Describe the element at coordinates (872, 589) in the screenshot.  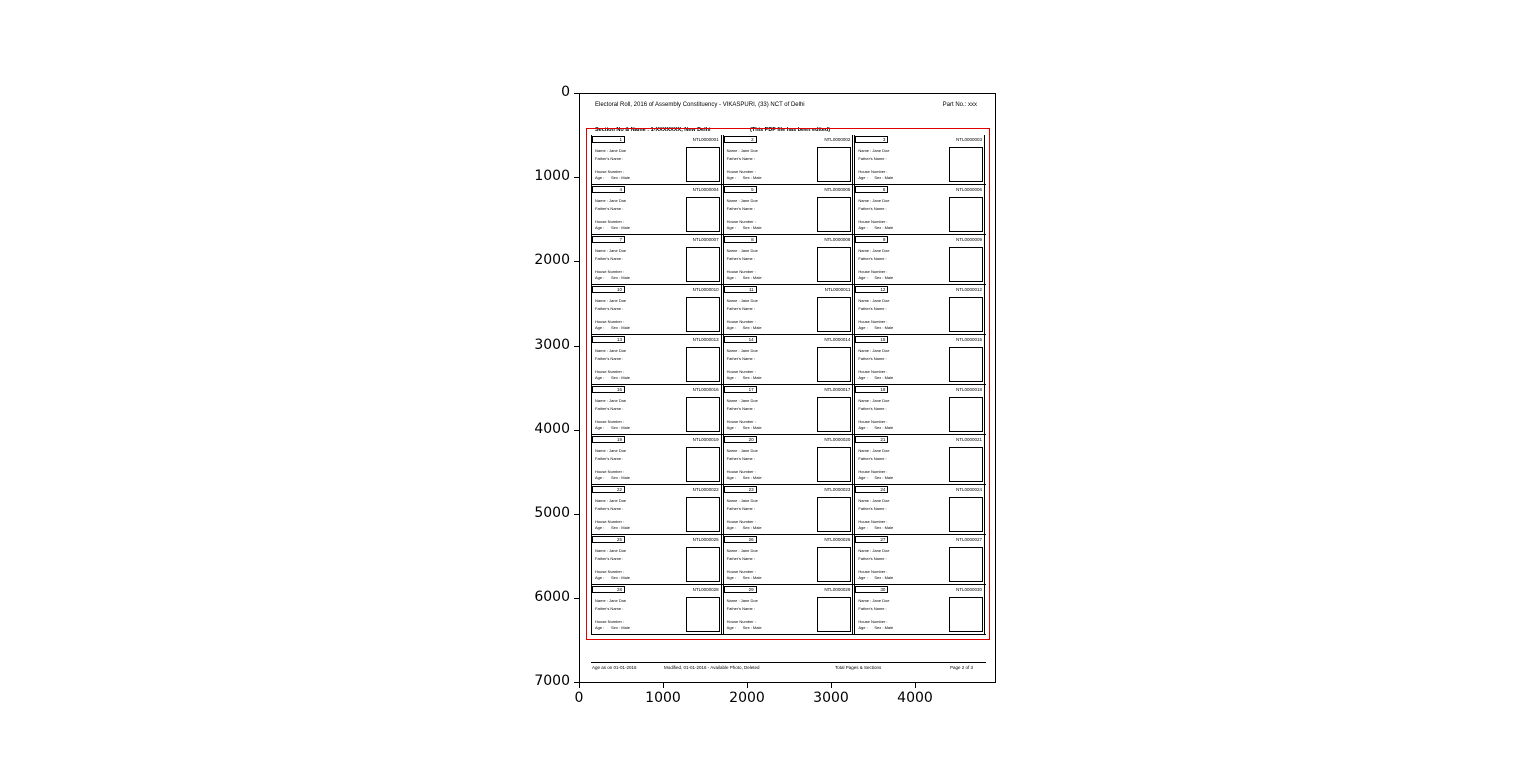
I see `serial-number: 30` at that location.